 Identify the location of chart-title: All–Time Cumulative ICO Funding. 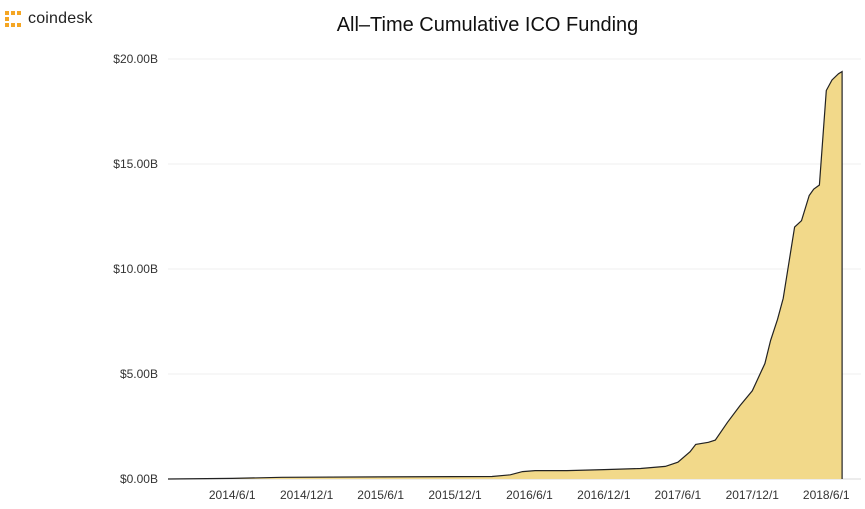
(487, 25).